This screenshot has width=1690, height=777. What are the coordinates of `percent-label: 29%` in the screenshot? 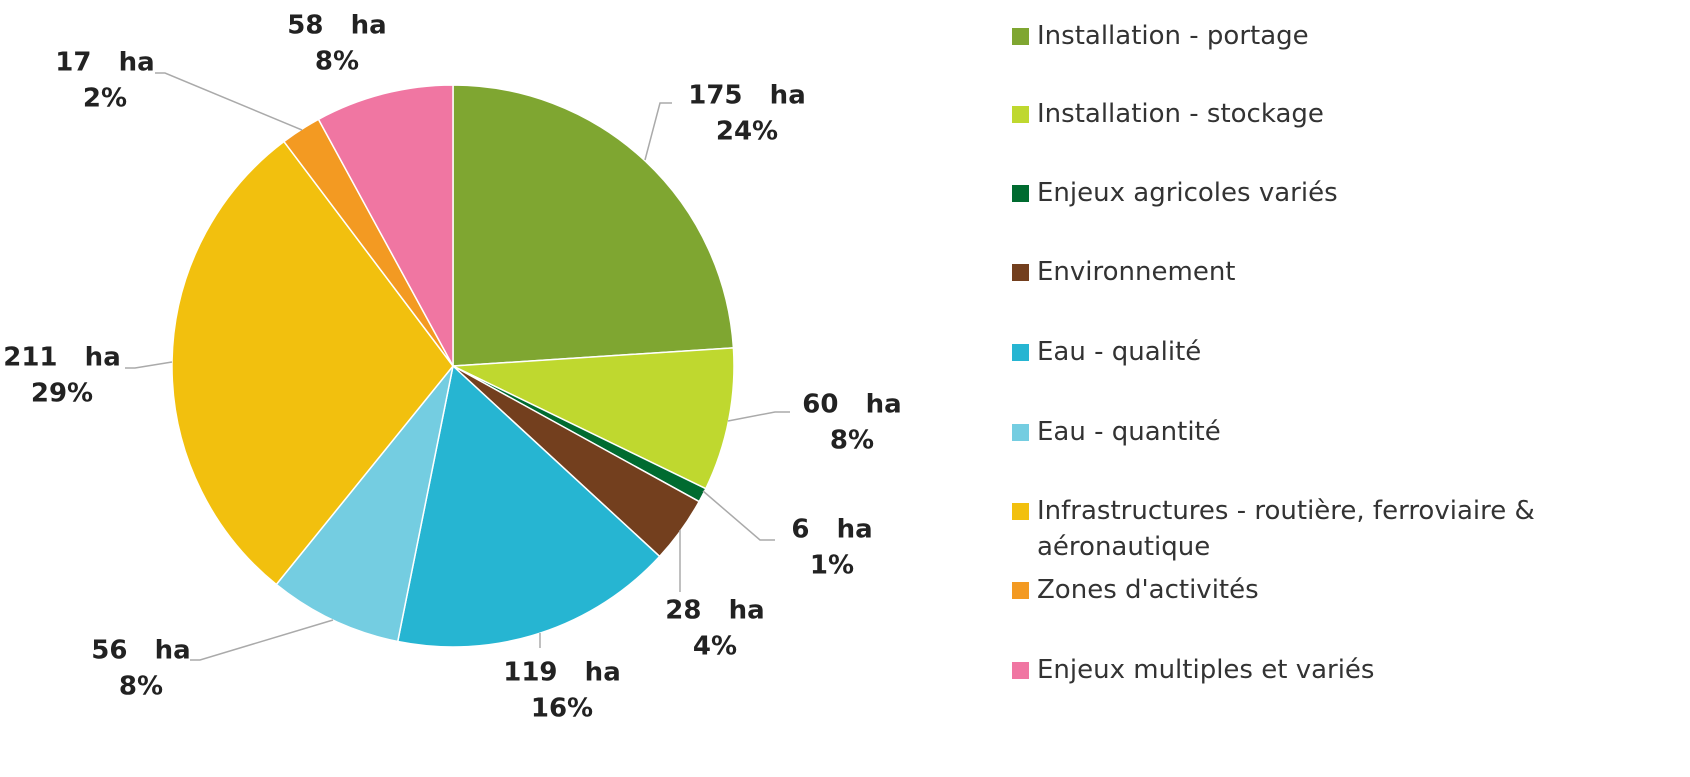 It's located at (62, 394).